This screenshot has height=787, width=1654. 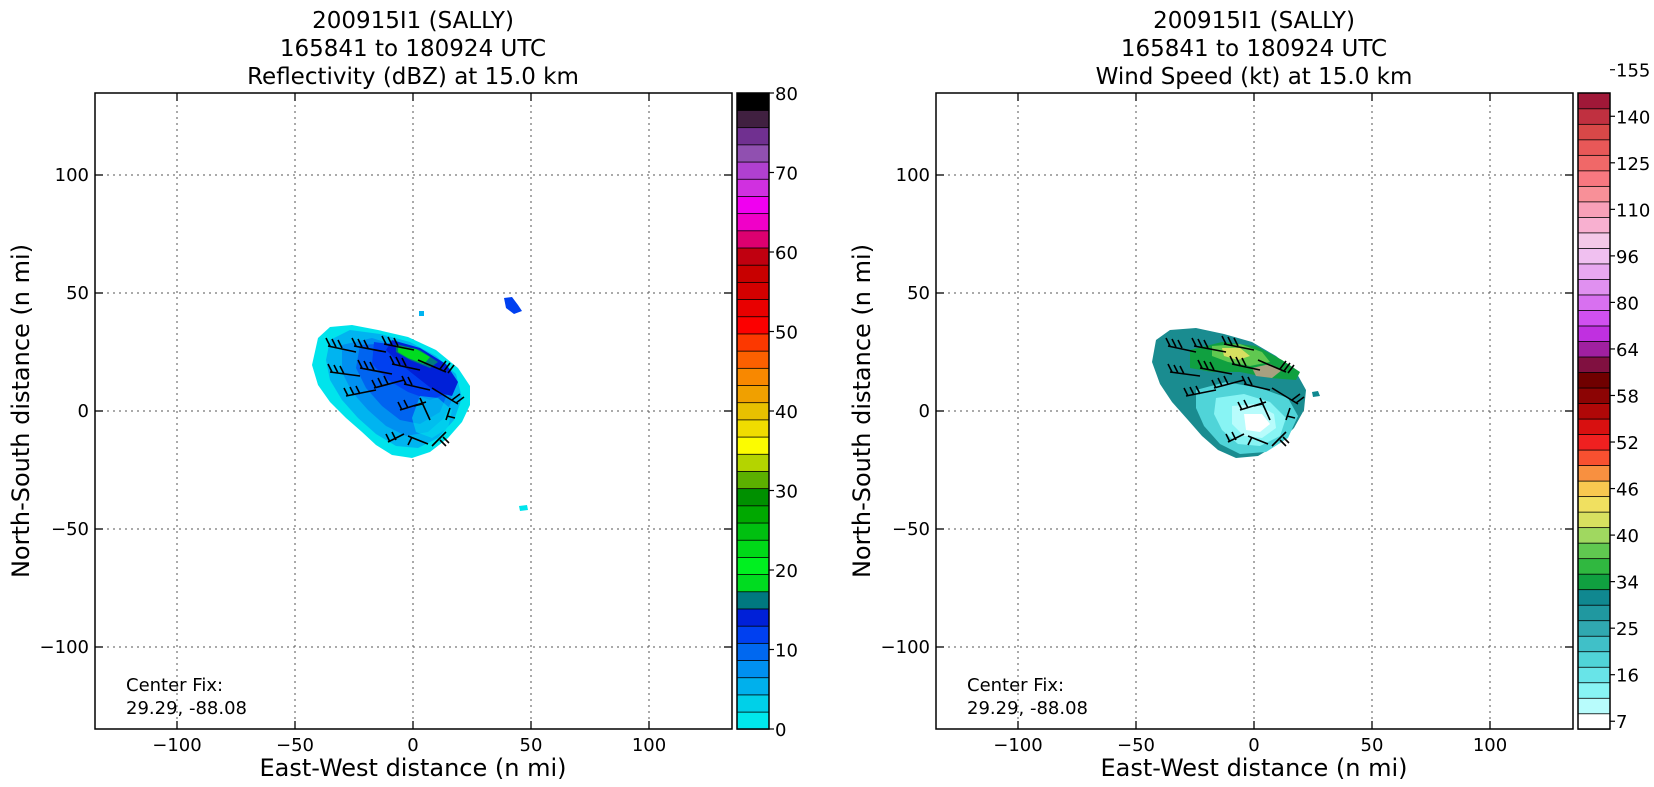 I want to click on y-tick-label: −100, so click(x=64, y=647).